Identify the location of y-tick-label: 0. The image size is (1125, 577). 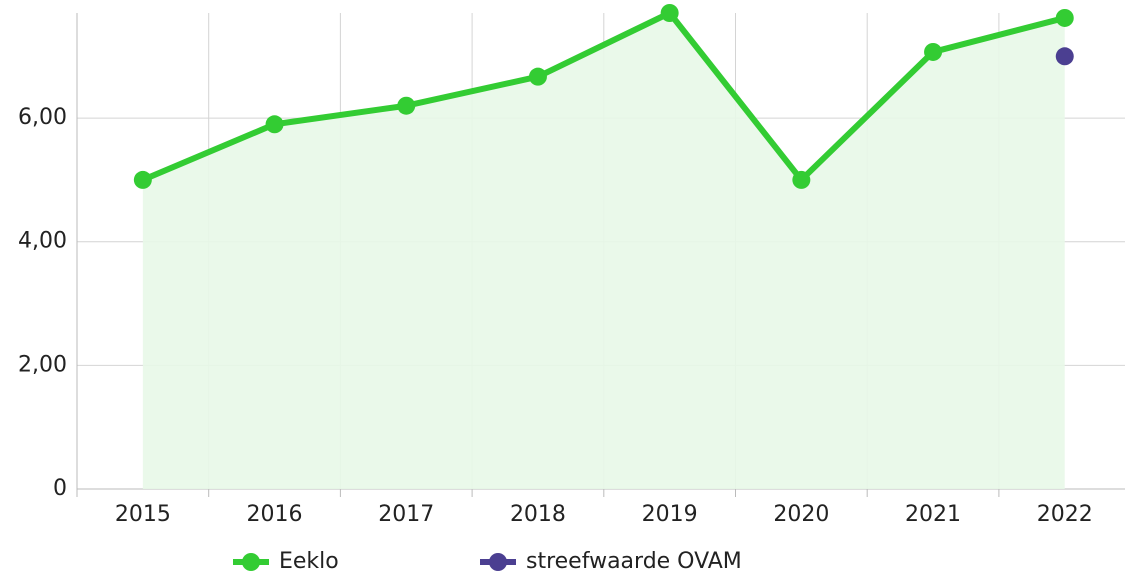
(60, 488).